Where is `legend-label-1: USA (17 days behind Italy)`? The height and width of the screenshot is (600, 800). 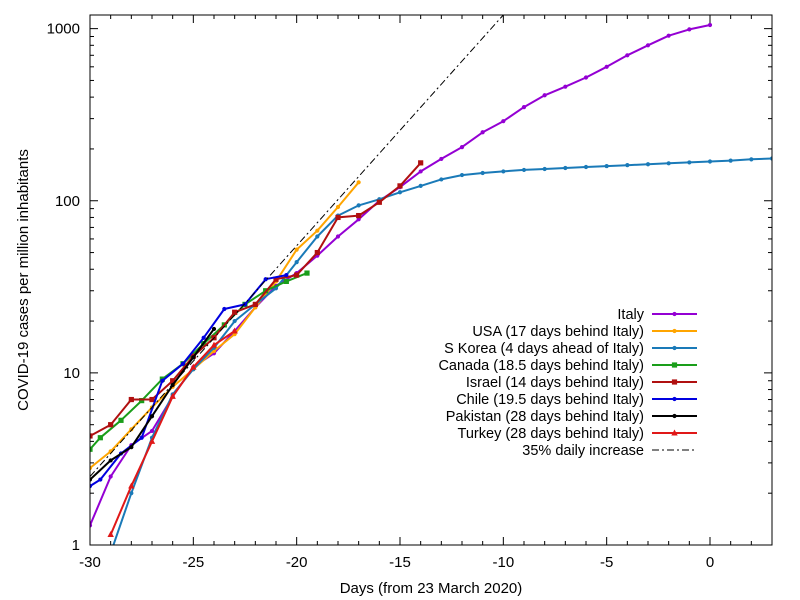 legend-label-1: USA (17 days behind Italy) is located at coordinates (558, 332).